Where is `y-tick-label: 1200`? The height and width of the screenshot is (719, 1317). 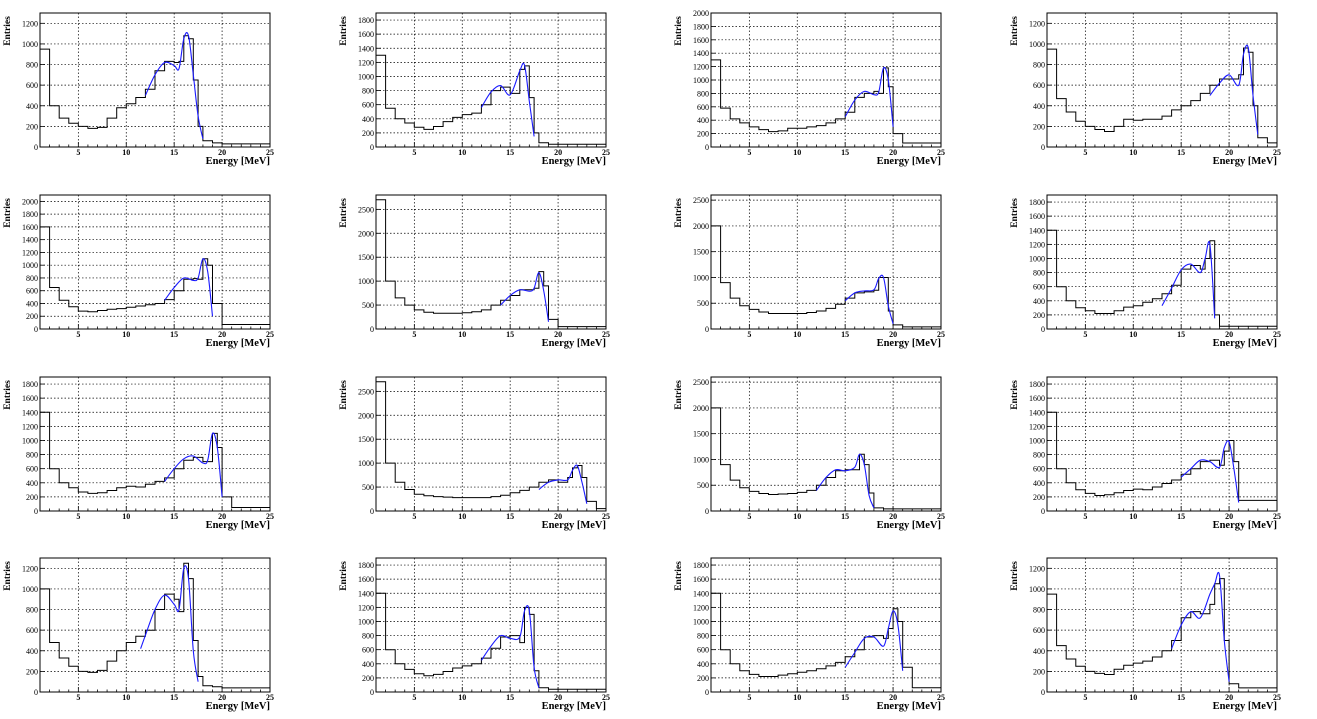 y-tick-label: 1200 is located at coordinates (366, 62).